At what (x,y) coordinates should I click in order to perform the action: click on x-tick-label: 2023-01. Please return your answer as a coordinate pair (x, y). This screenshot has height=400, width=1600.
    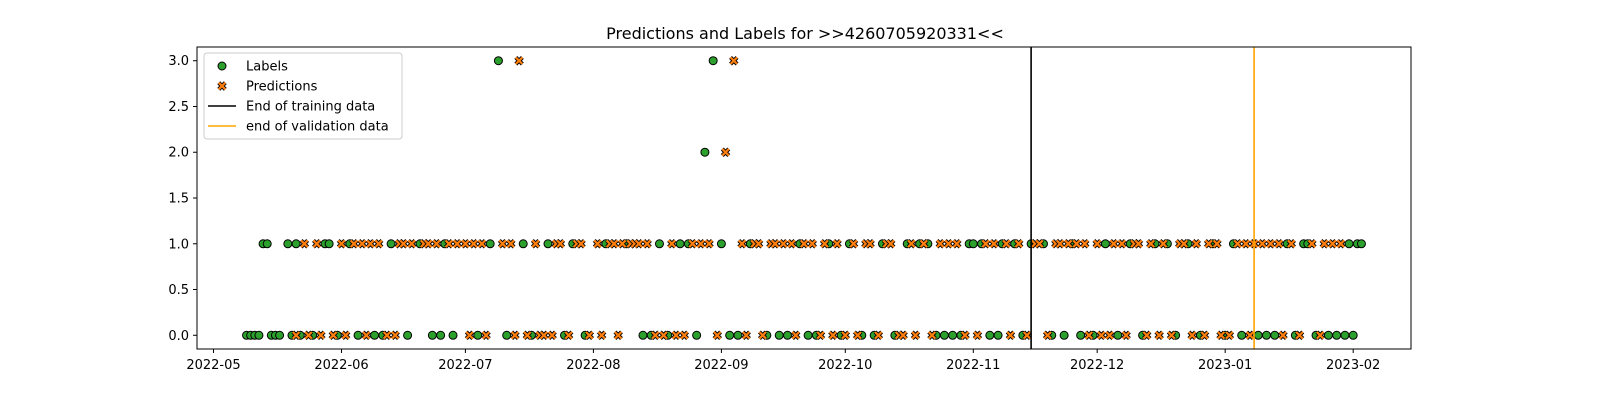
    Looking at the image, I should click on (1225, 365).